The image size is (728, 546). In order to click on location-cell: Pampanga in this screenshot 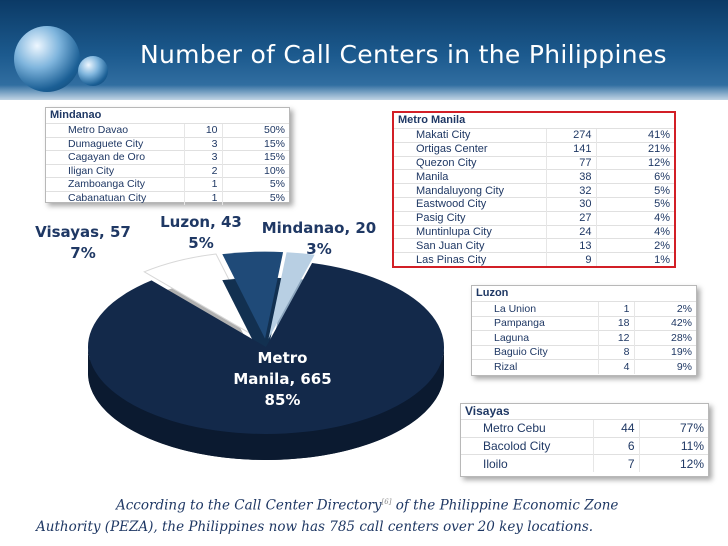, I will do `click(535, 323)`.